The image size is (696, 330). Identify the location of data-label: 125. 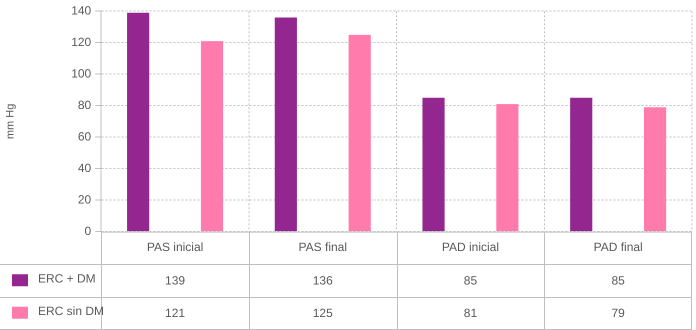
(323, 313).